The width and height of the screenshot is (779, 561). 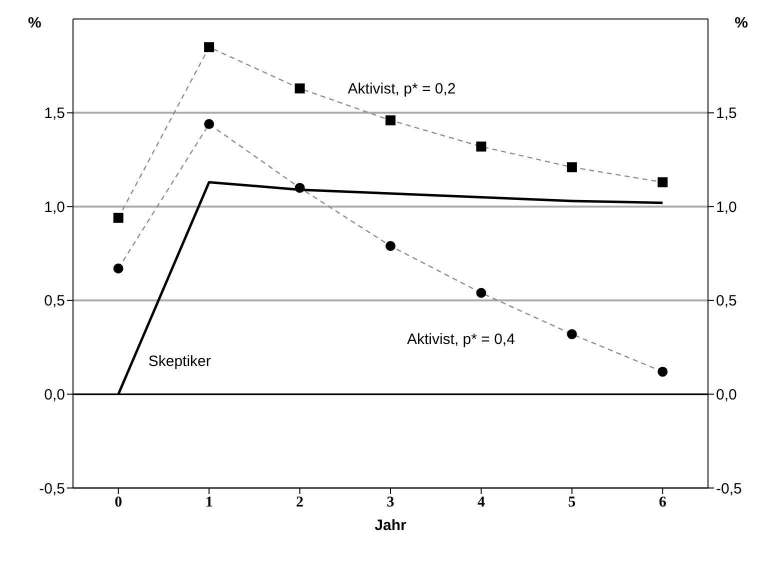 I want to click on x-tick-label: 6, so click(x=662, y=502).